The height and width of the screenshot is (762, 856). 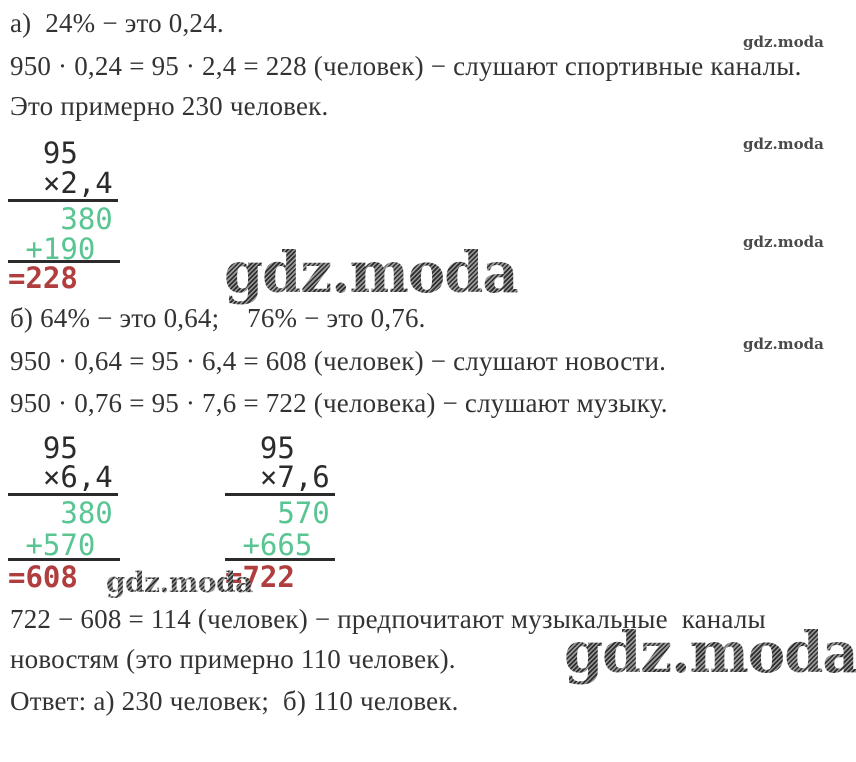 I want to click on watermark-small-2: gdz.moda, so click(x=783, y=144).